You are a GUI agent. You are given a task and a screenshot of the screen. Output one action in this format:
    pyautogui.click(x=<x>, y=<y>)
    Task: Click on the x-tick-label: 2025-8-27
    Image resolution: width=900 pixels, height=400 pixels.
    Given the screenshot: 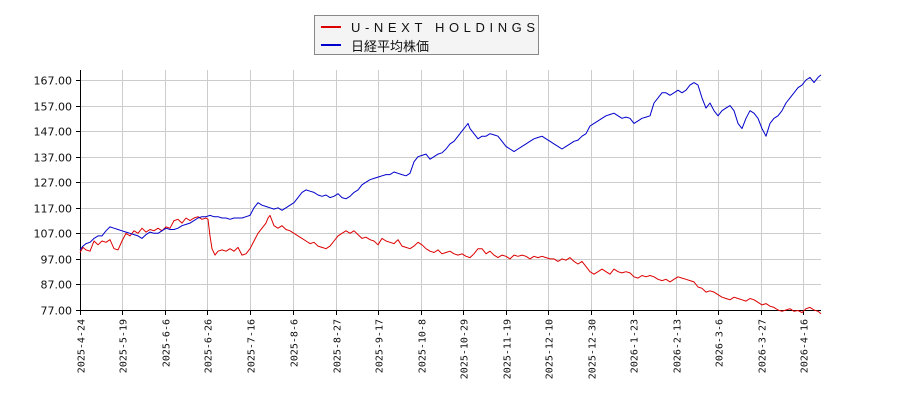 What is the action you would take?
    pyautogui.click(x=338, y=346)
    